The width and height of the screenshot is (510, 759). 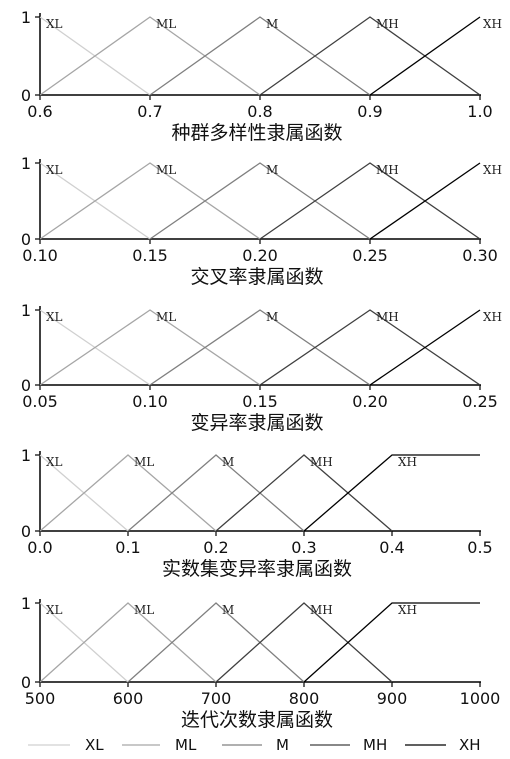 I want to click on x-tick-label: 0.05, so click(x=40, y=401).